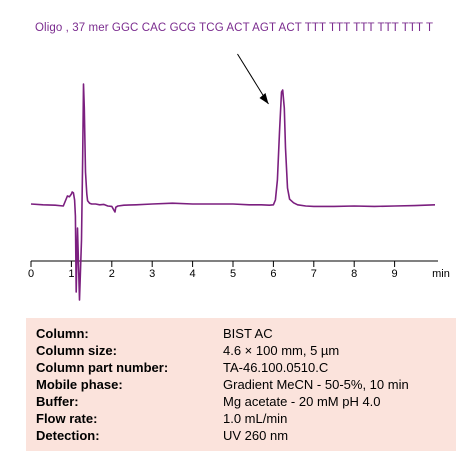 This screenshot has height=460, width=474. I want to click on x-tick-label: 0, so click(31, 274).